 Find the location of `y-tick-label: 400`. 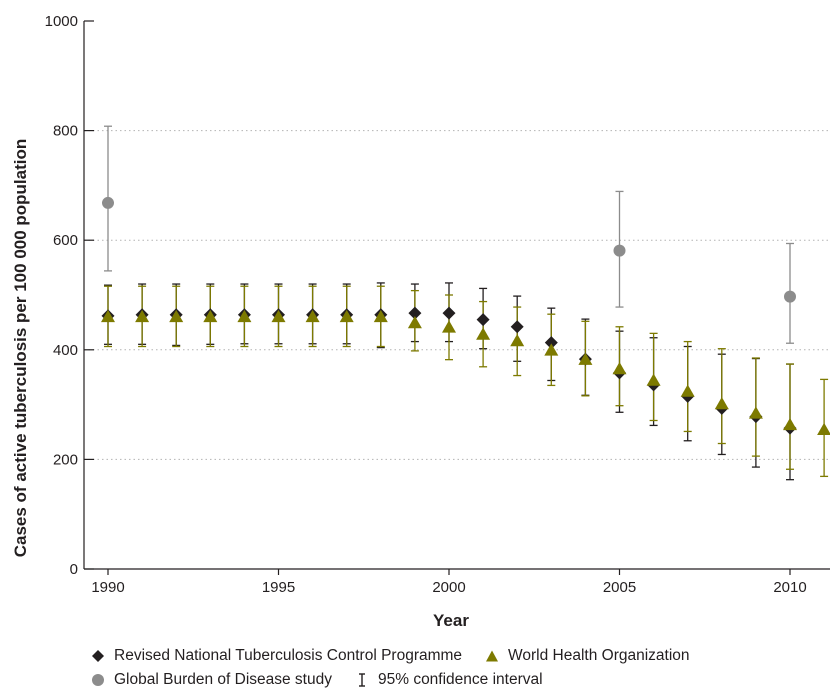

y-tick-label: 400 is located at coordinates (65, 350).